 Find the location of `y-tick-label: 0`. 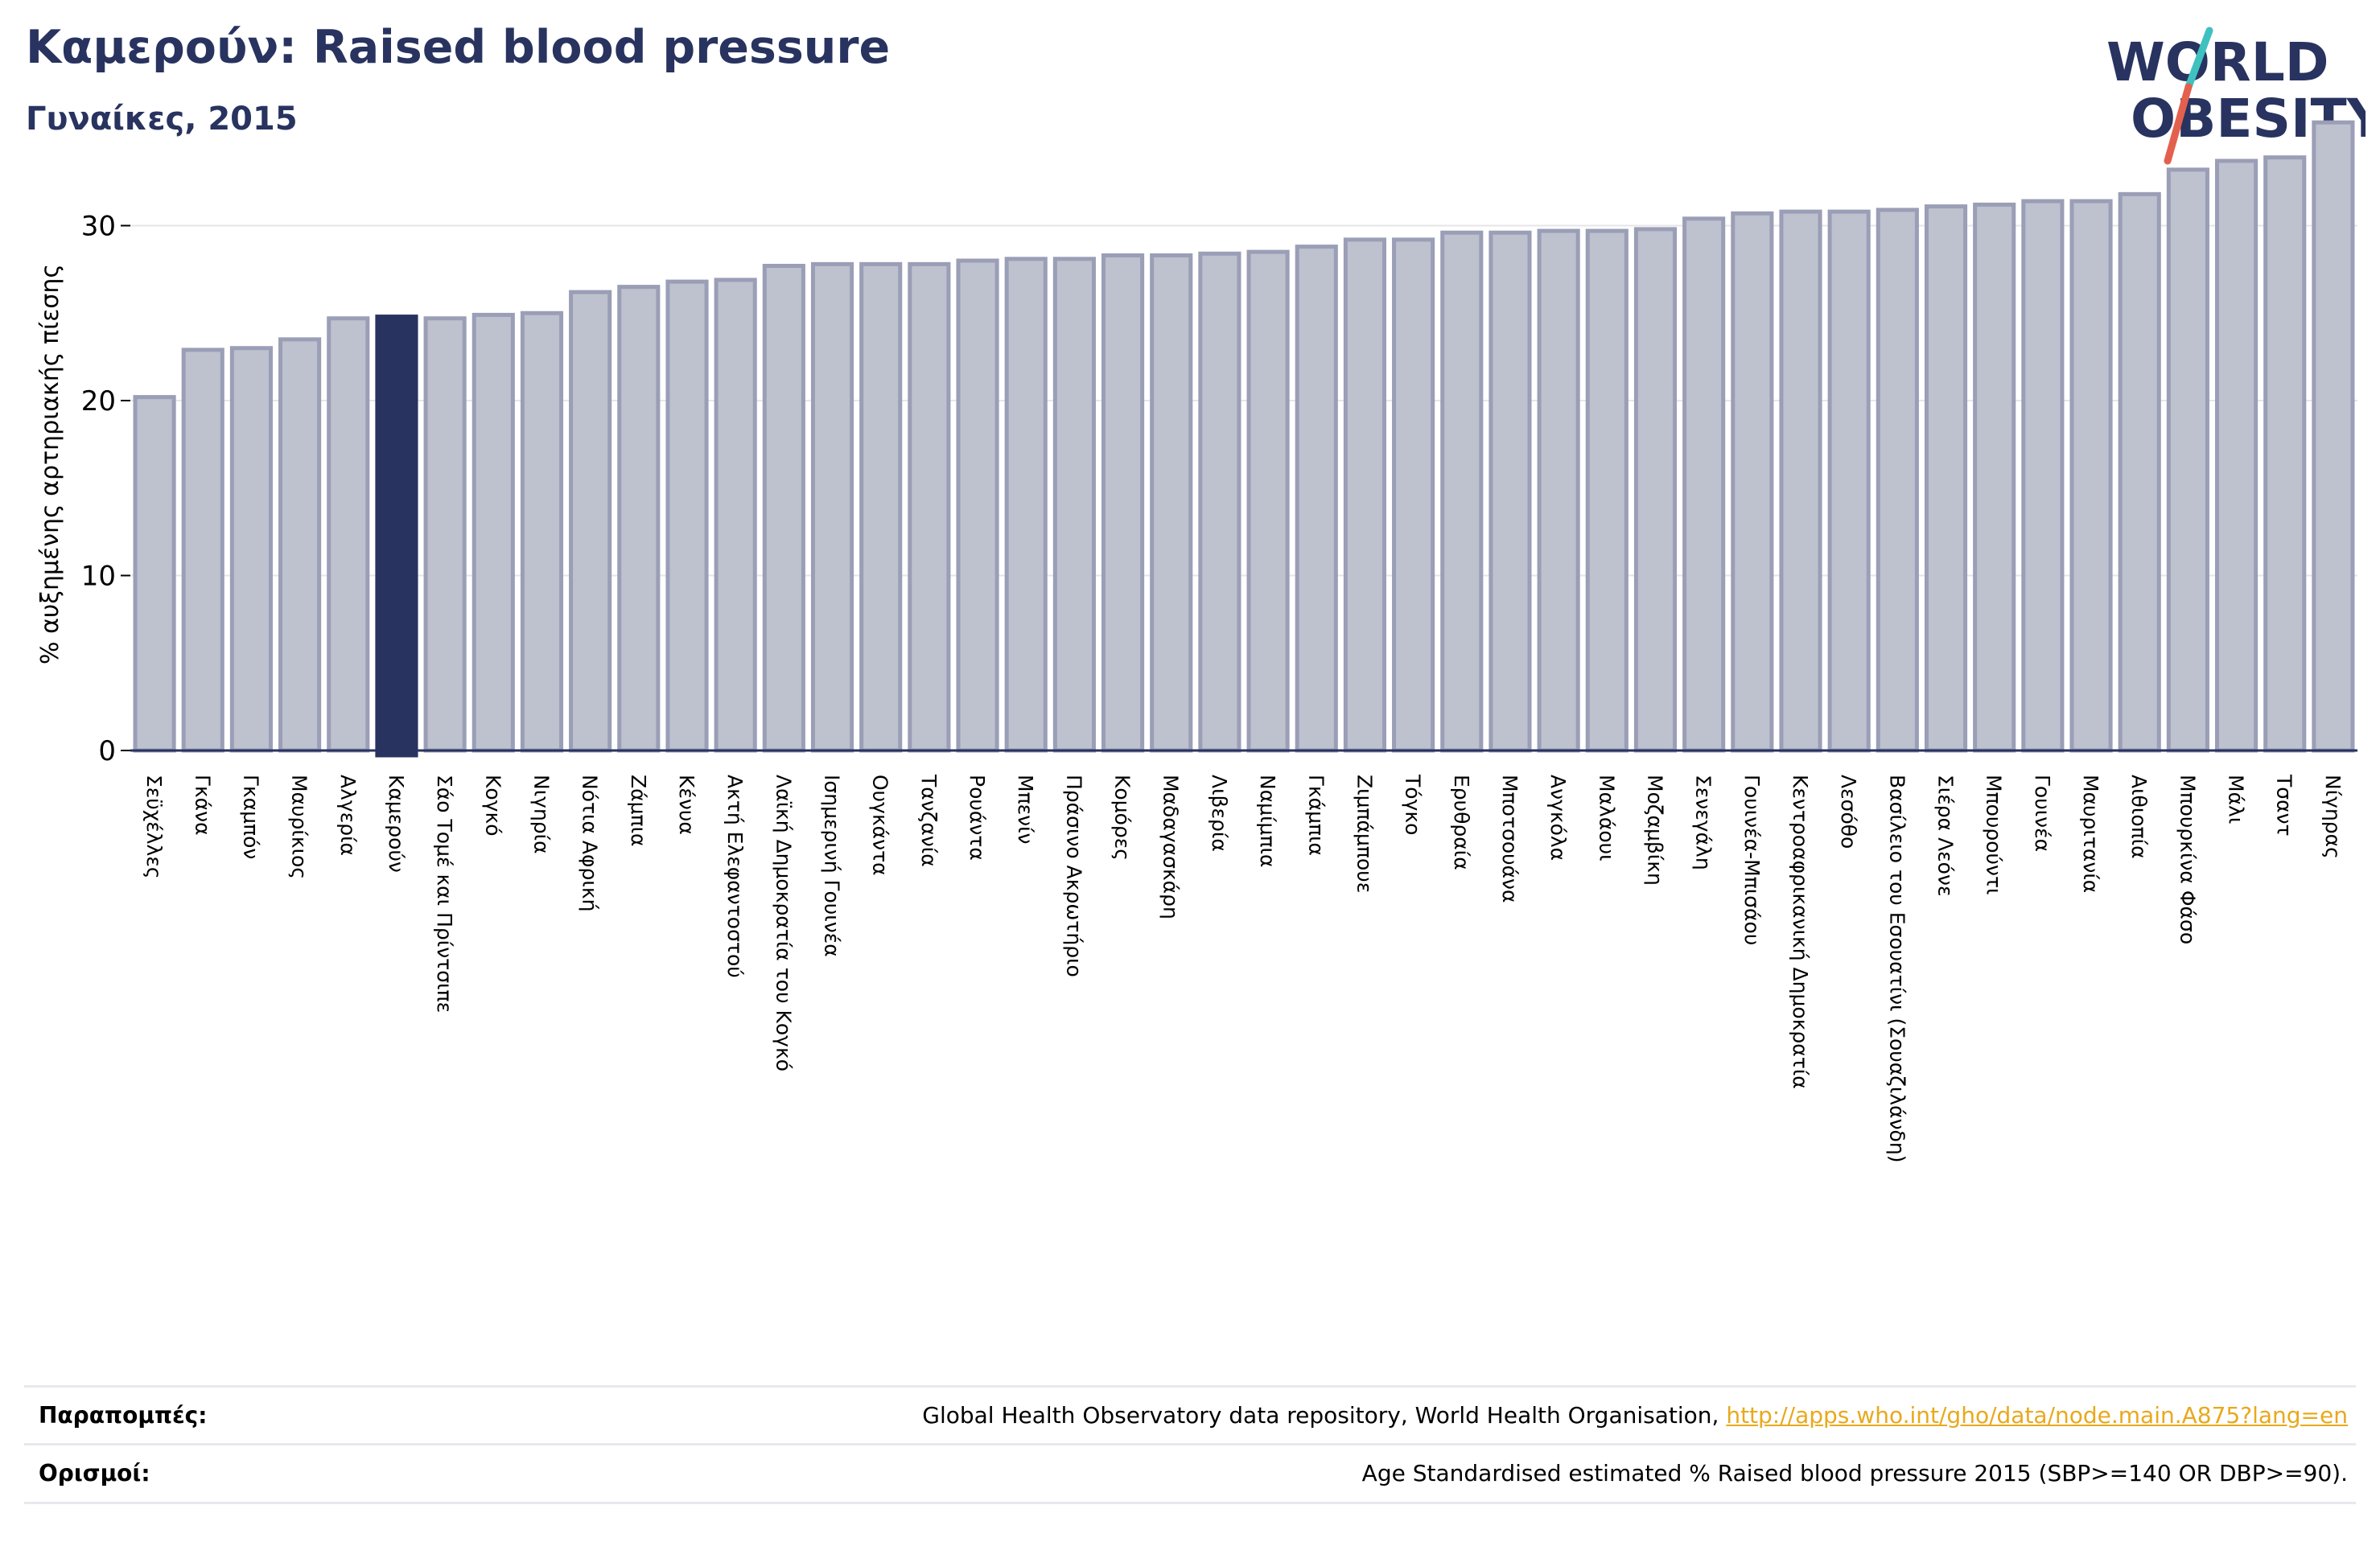

y-tick-label: 0 is located at coordinates (107, 751).